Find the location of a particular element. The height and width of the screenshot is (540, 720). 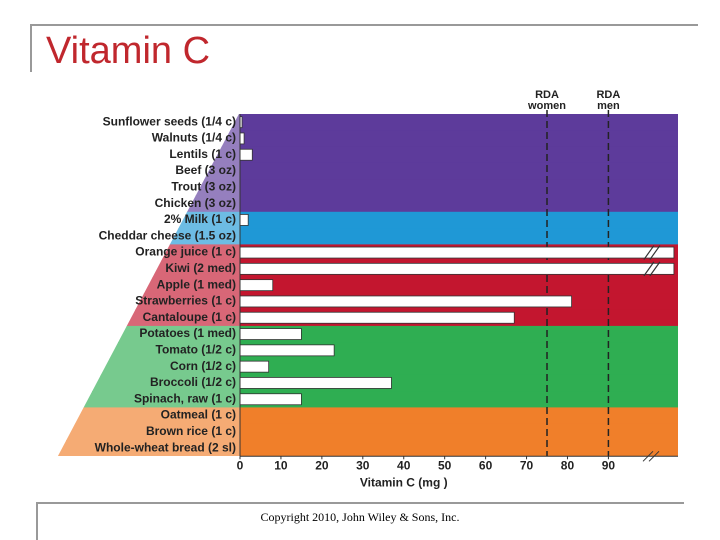

x-tick-label: 80 is located at coordinates (568, 465).